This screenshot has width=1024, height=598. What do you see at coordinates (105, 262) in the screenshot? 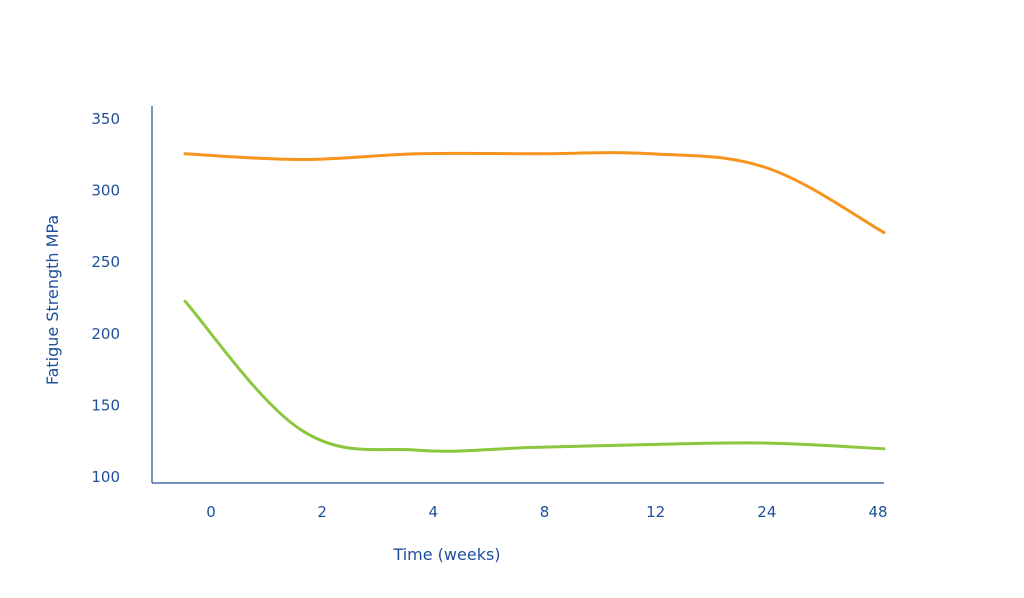
I see `y-tick-label: 250` at bounding box center [105, 262].